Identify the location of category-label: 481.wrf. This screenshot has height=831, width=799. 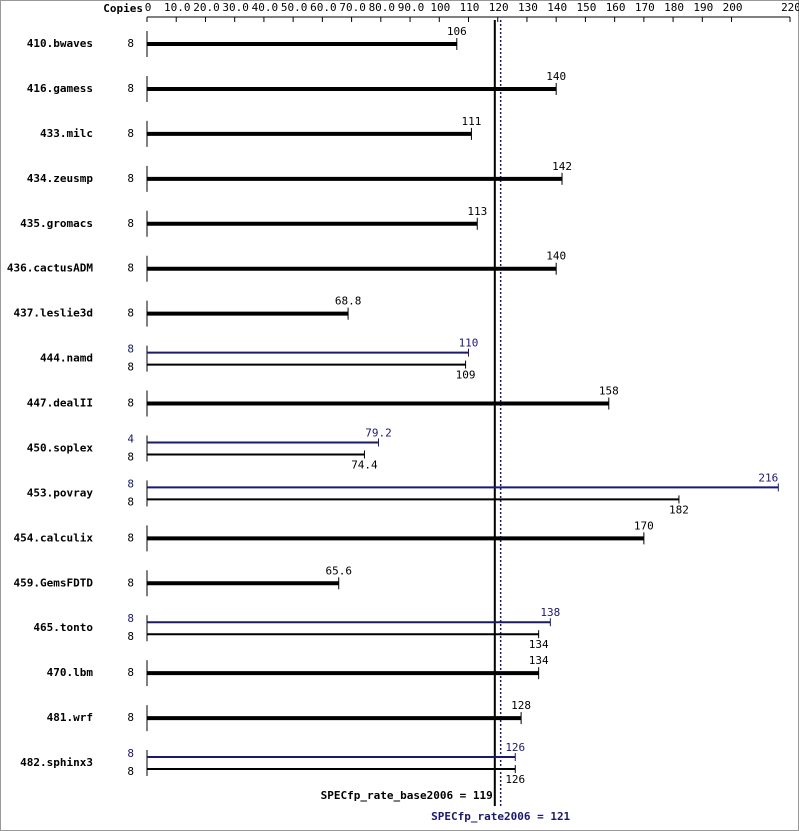
(70, 717).